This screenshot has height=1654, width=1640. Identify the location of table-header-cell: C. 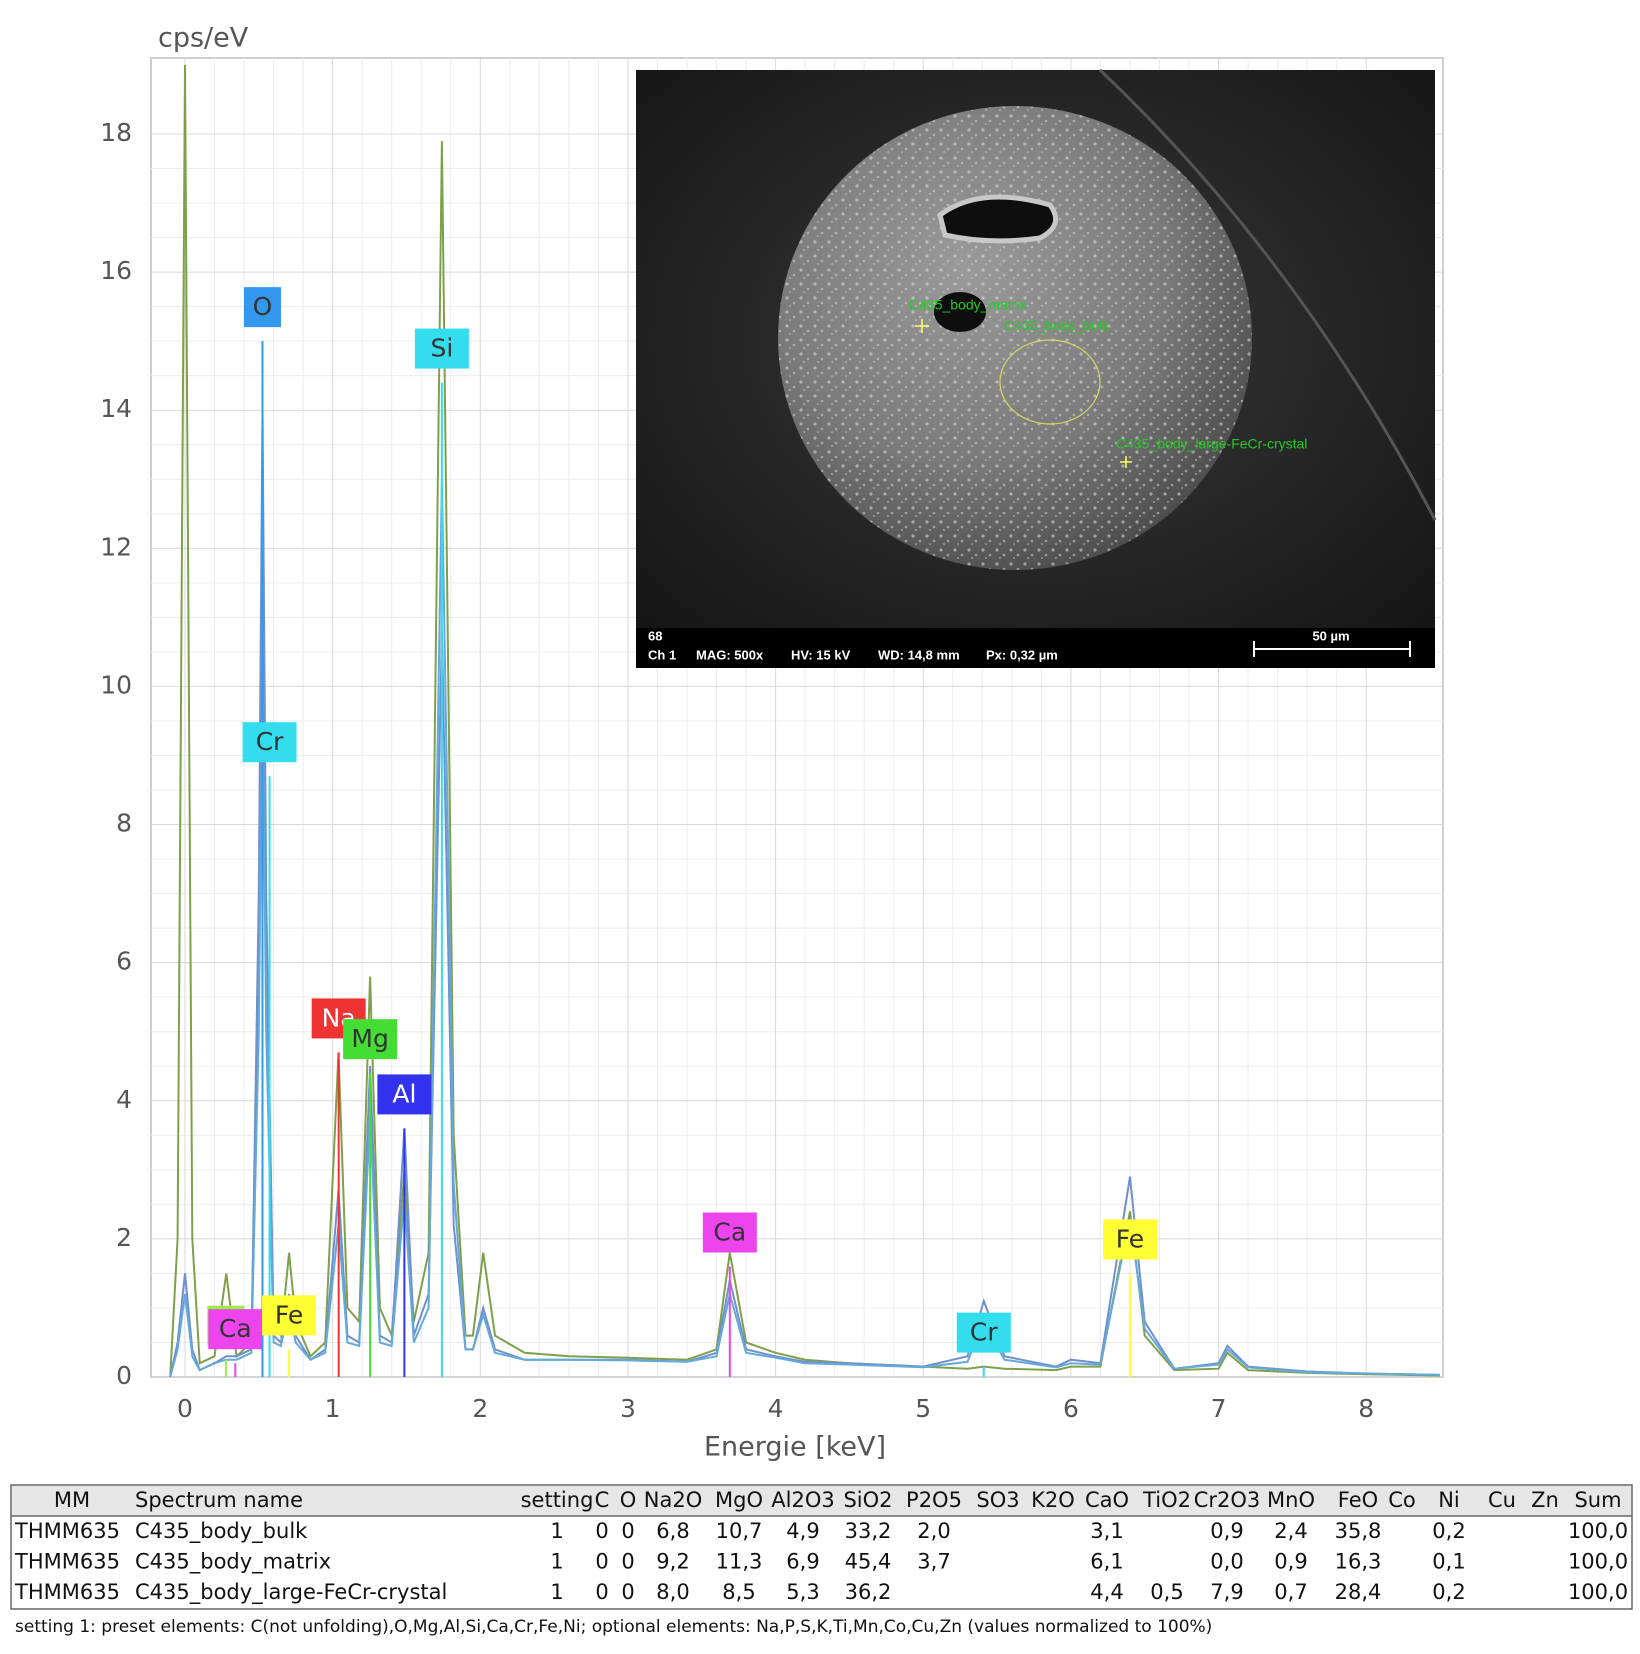
(602, 1500).